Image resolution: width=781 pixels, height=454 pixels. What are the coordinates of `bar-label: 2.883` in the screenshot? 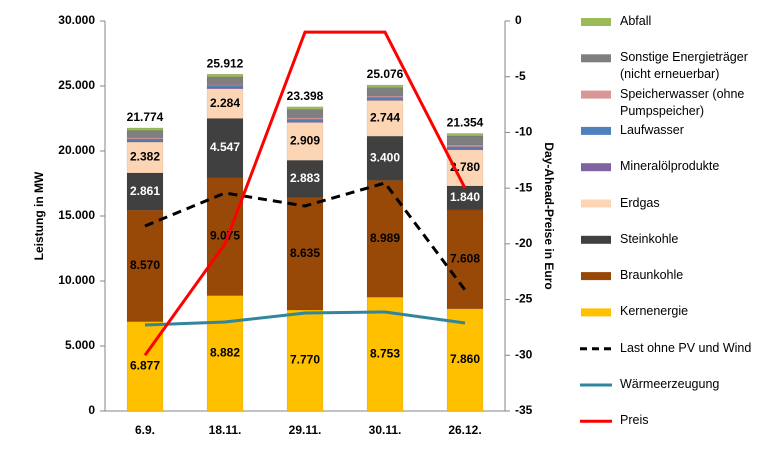 It's located at (305, 178).